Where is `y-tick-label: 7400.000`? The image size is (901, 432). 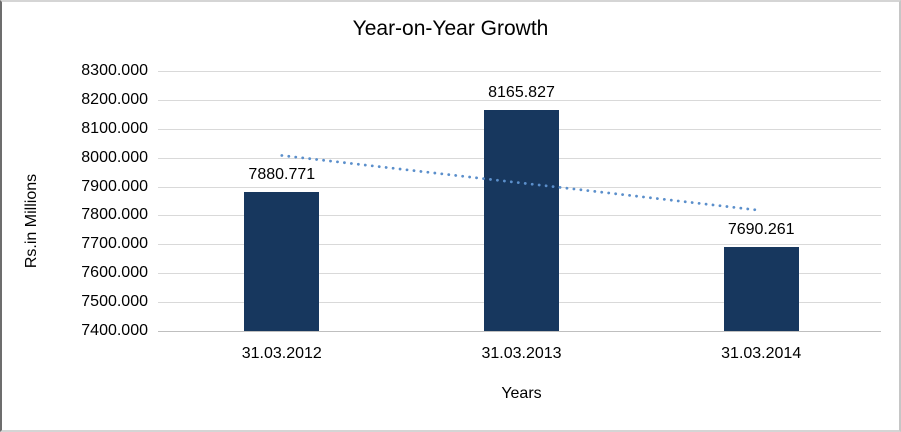 y-tick-label: 7400.000 is located at coordinates (114, 330).